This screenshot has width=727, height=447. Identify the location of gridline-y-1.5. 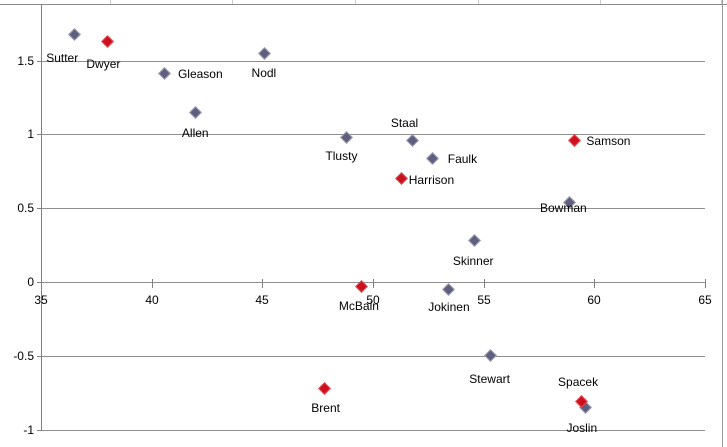
(373, 61).